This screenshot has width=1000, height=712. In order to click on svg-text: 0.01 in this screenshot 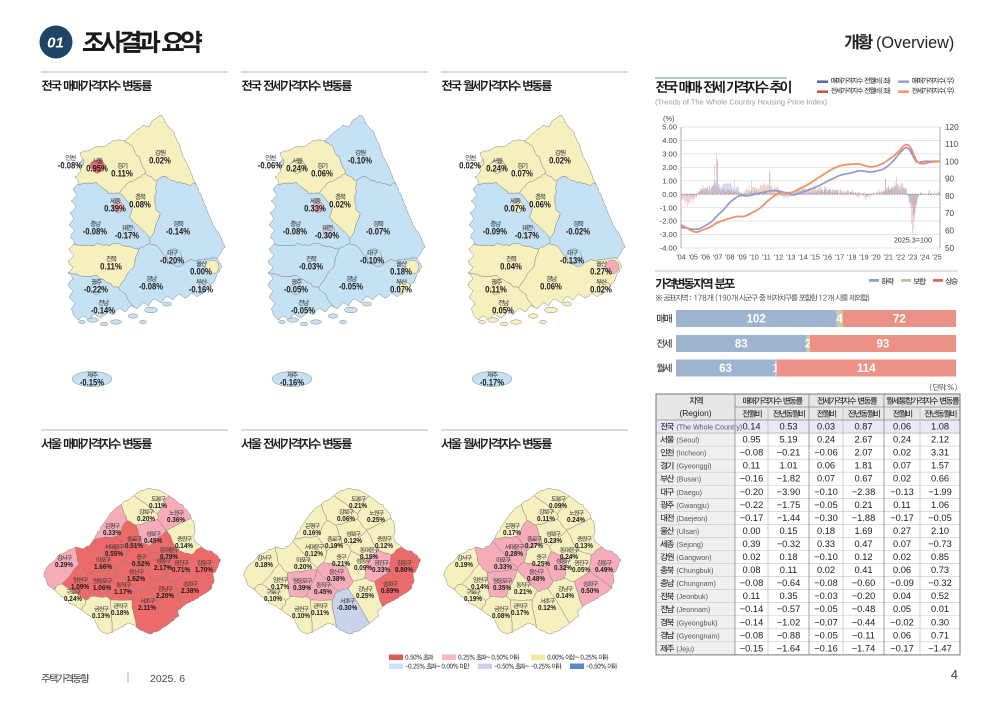, I will do `click(940, 609)`.